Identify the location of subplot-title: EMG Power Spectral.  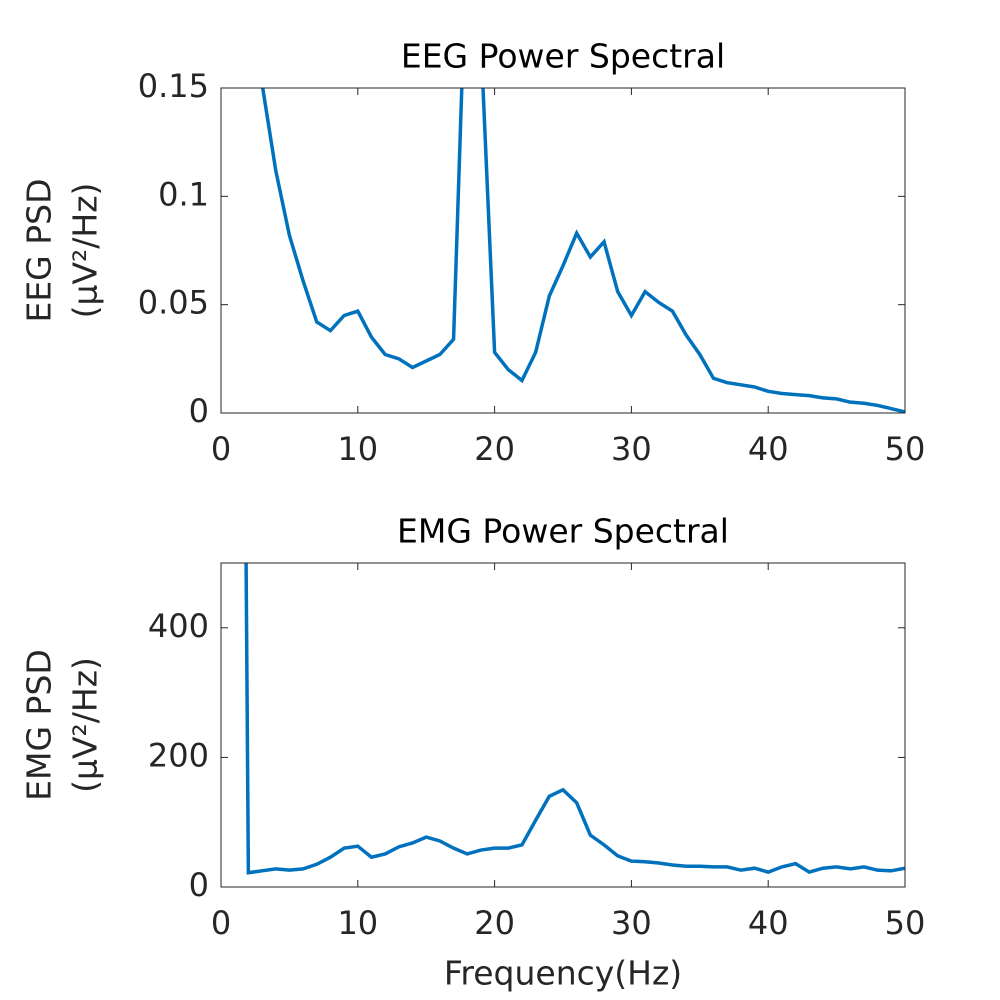
(563, 531).